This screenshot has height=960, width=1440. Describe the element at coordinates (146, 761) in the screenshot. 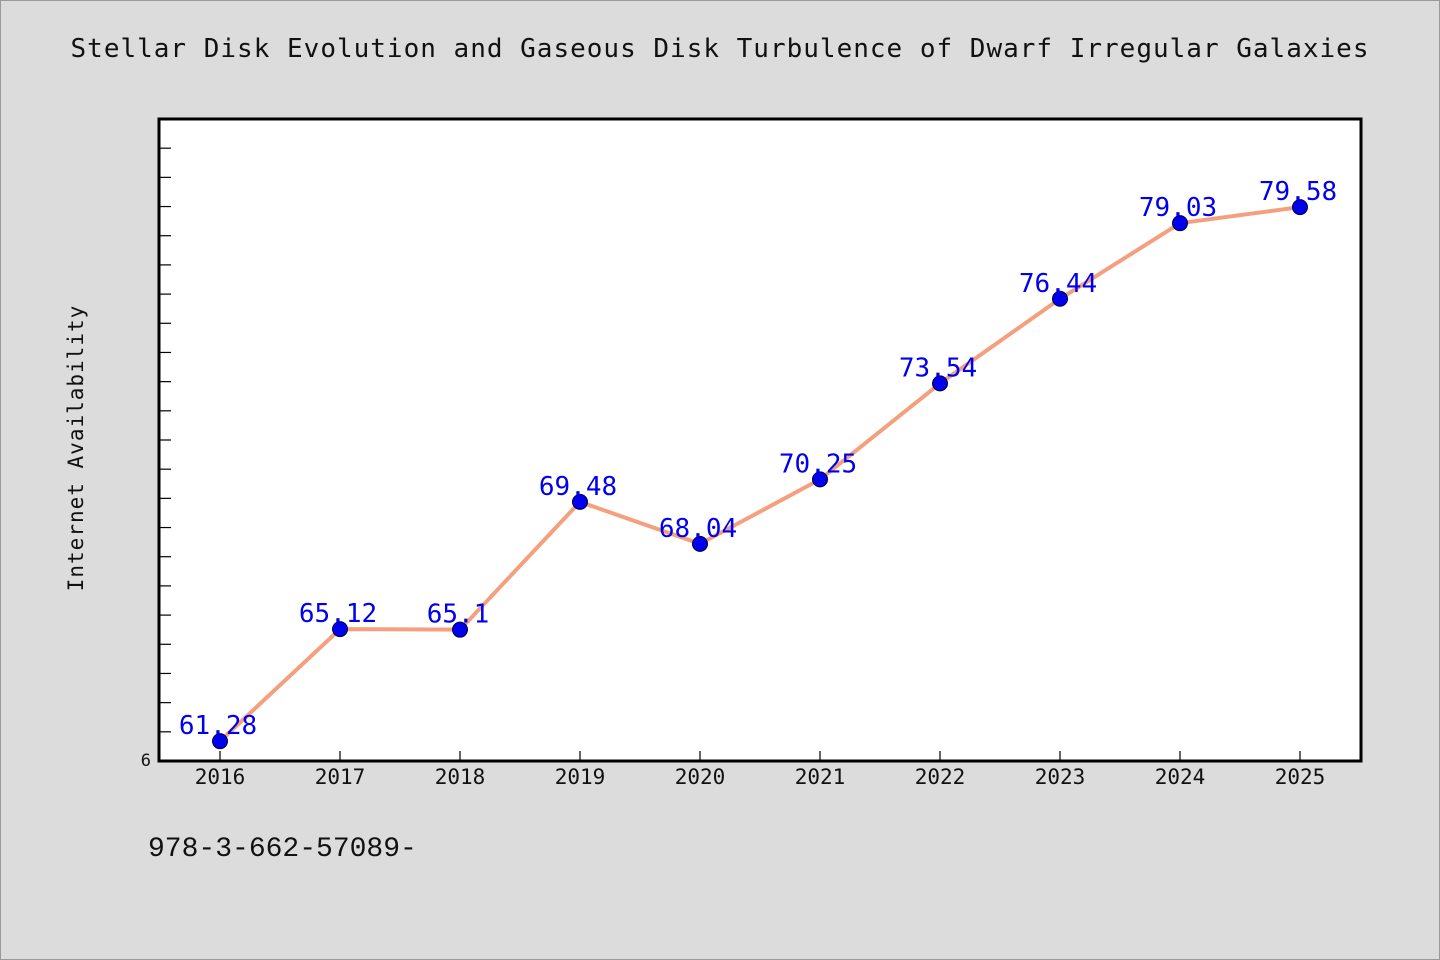

I see `y-tick-label: 6` at that location.